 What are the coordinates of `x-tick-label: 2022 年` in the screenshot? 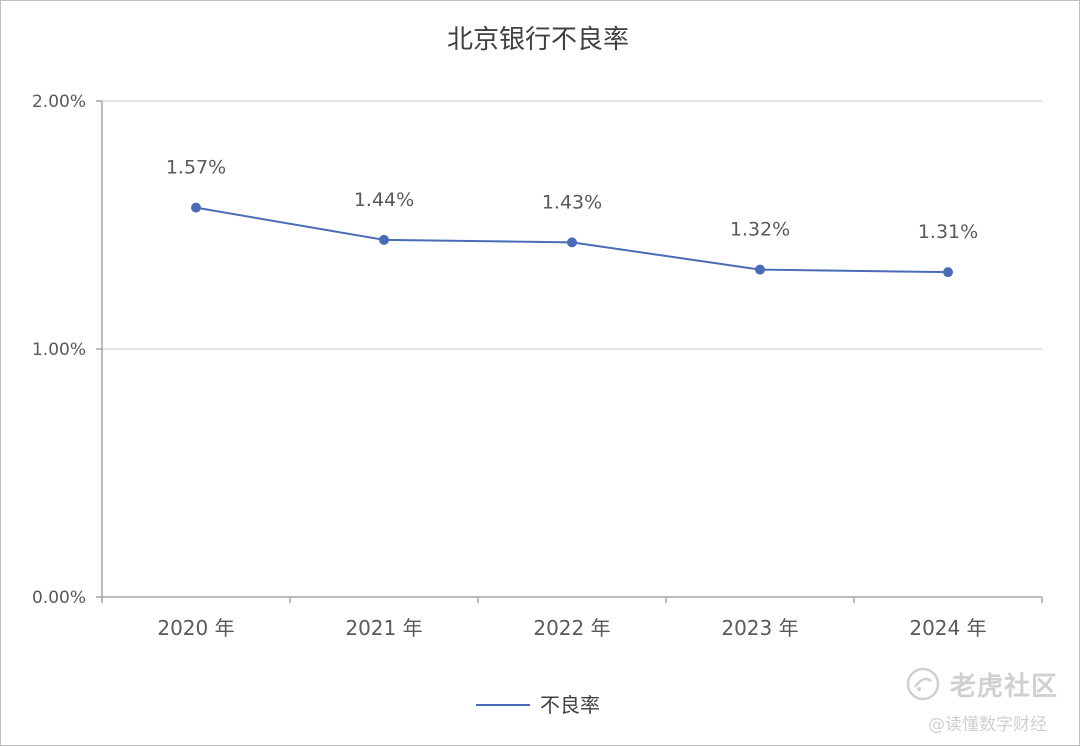 It's located at (571, 628).